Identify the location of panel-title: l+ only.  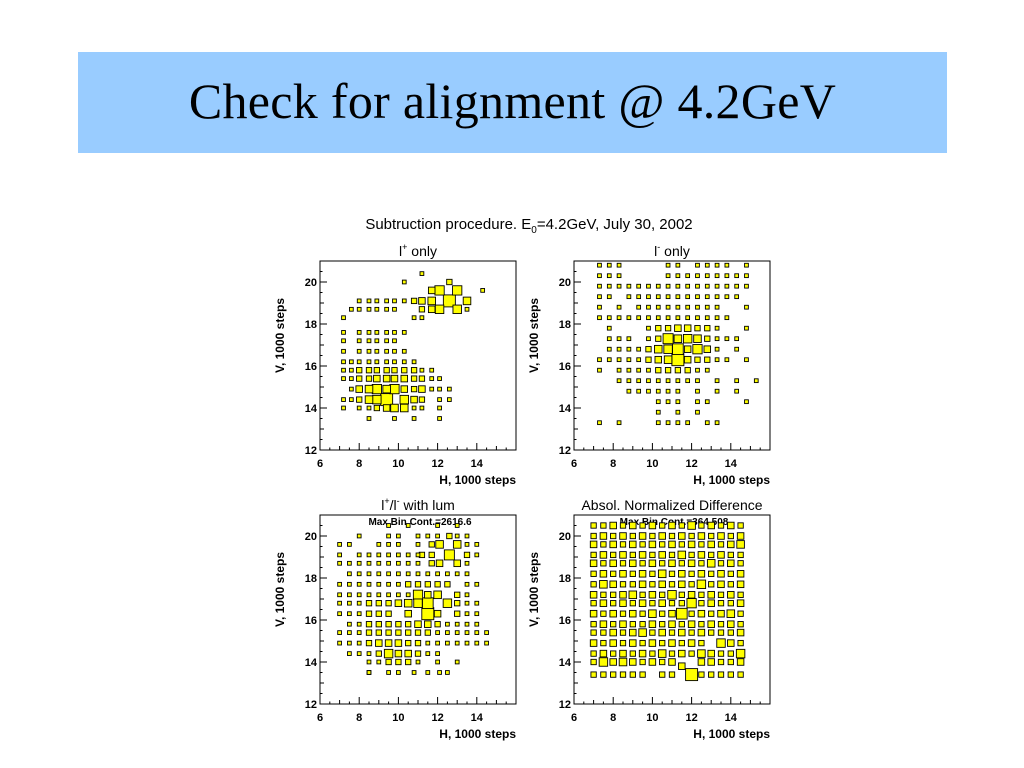
(418, 250).